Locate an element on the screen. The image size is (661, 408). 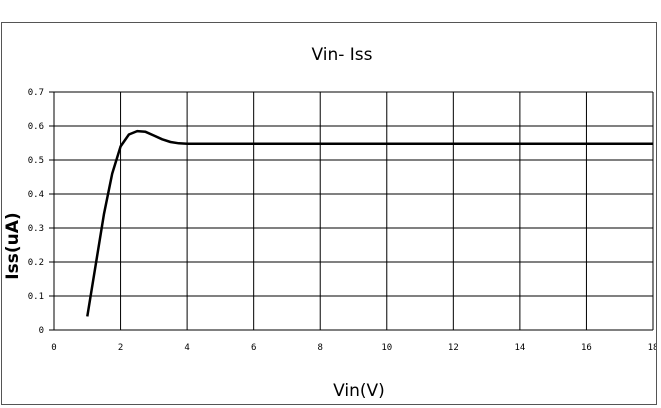
y-tick-label: 0.3 is located at coordinates (36, 229).